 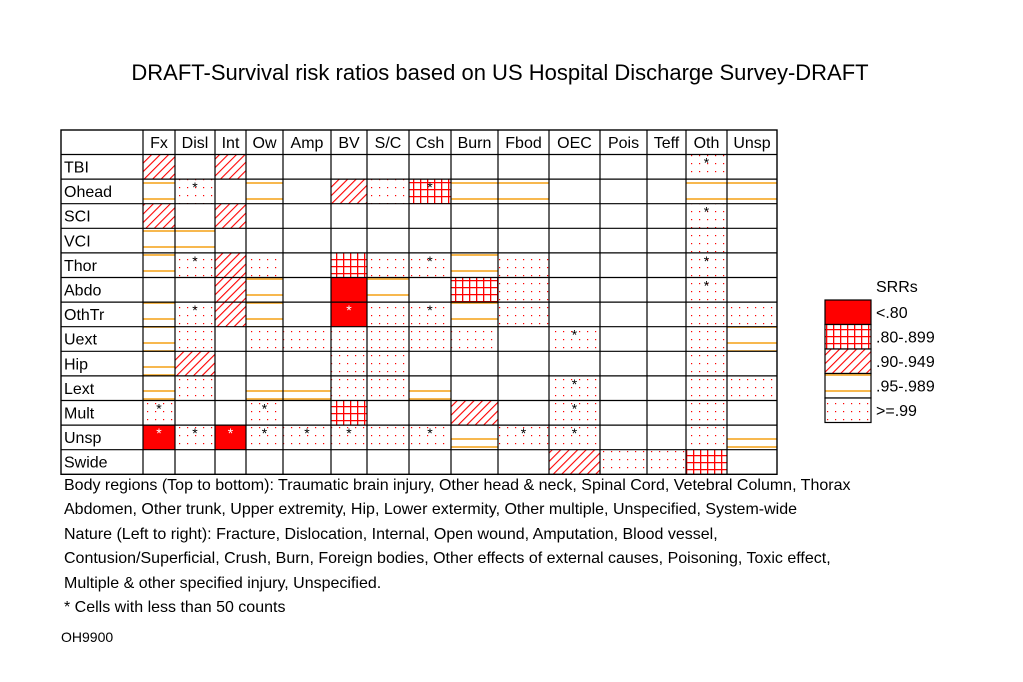 What do you see at coordinates (388, 265) in the screenshot?
I see `heatmap-cell-Thor-S/C` at bounding box center [388, 265].